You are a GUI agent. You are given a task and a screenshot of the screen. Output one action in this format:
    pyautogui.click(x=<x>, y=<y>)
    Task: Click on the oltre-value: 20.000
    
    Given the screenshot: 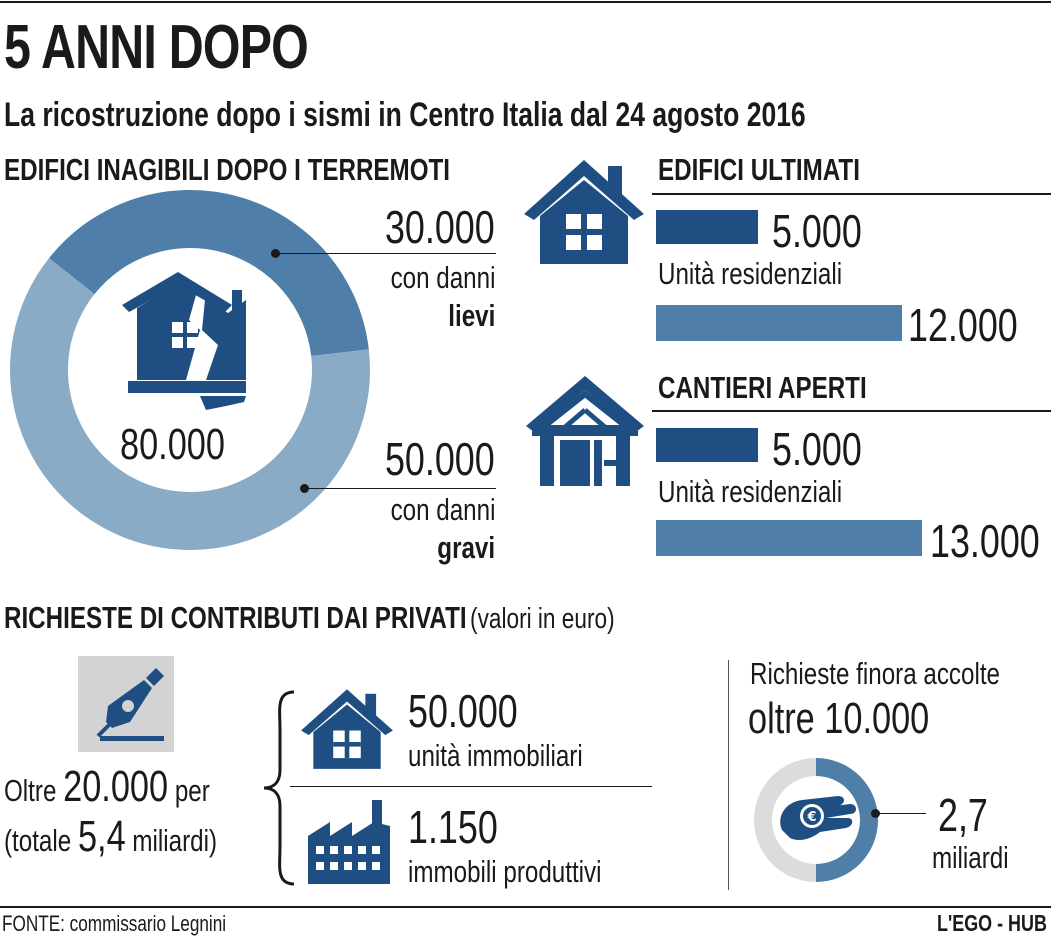 What is the action you would take?
    pyautogui.click(x=116, y=786)
    